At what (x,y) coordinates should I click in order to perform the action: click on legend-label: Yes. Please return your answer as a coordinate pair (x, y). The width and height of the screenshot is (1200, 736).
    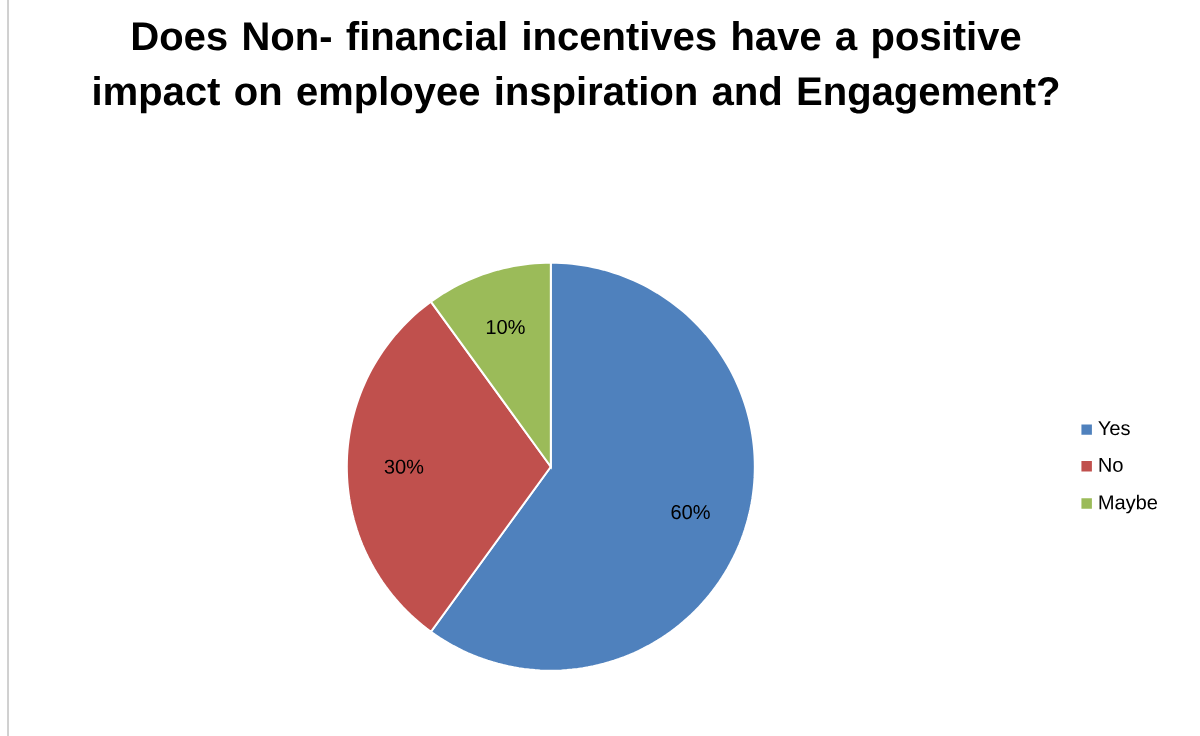
    Looking at the image, I should click on (1114, 428).